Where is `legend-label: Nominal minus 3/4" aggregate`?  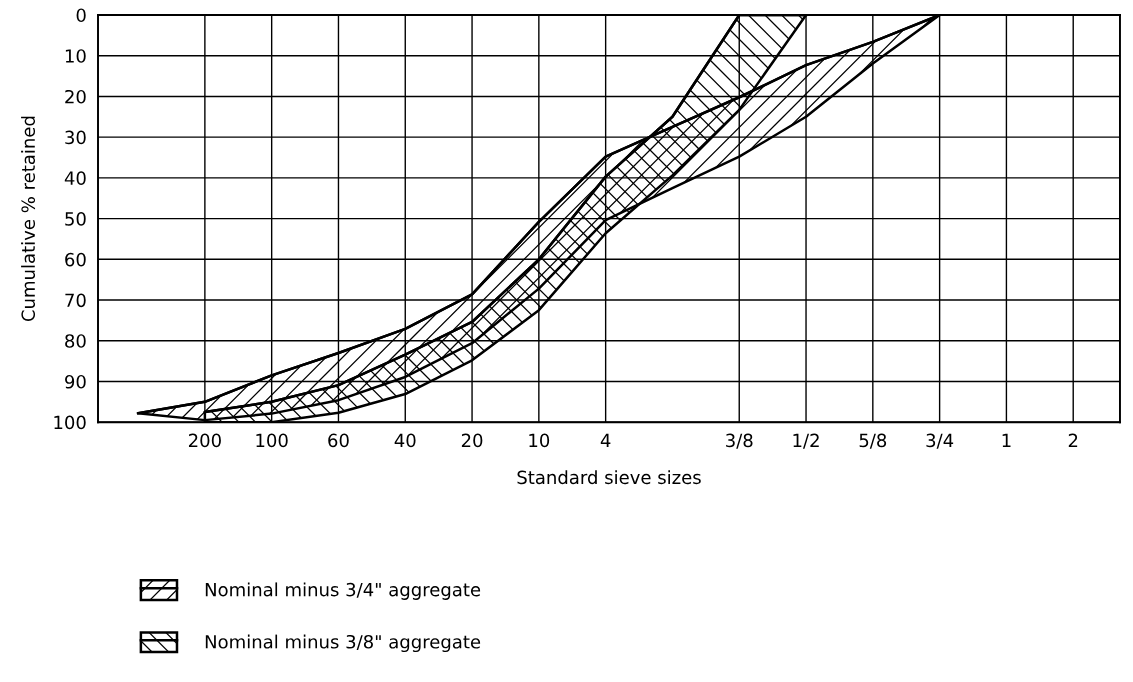
legend-label: Nominal minus 3/4" aggregate is located at coordinates (343, 591).